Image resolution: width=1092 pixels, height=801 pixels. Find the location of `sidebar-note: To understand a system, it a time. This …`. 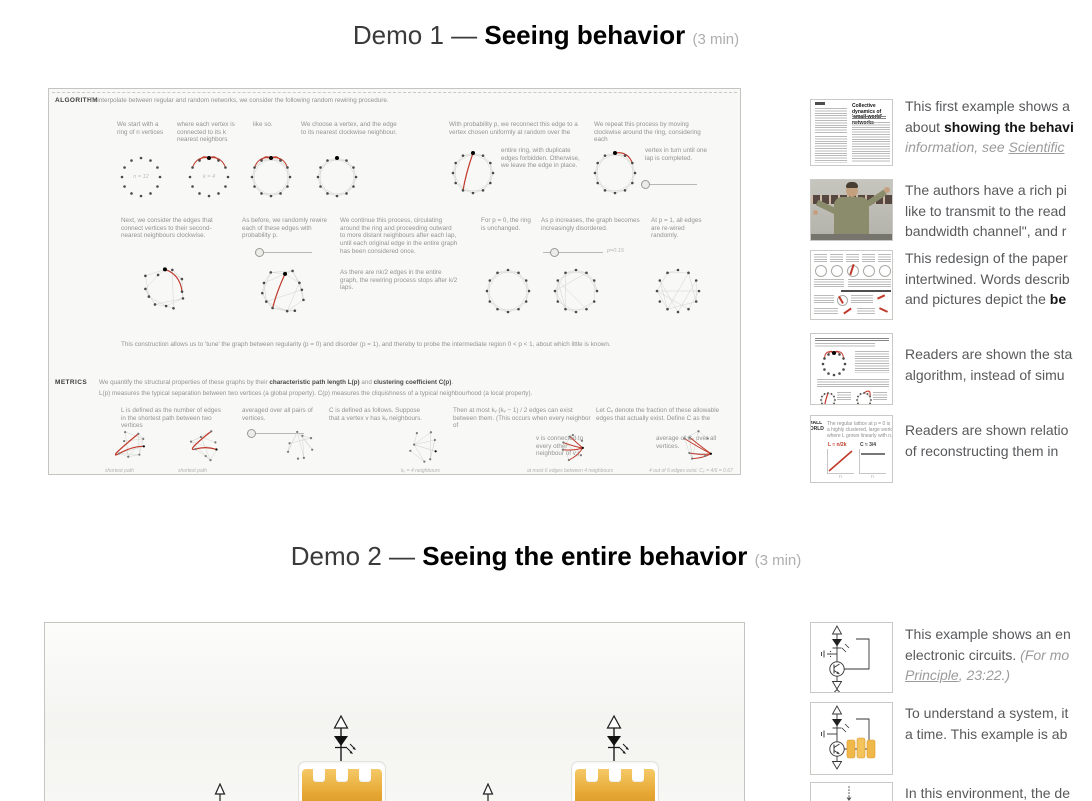

sidebar-note: To understand a system, it a time. This … is located at coordinates (987, 723).